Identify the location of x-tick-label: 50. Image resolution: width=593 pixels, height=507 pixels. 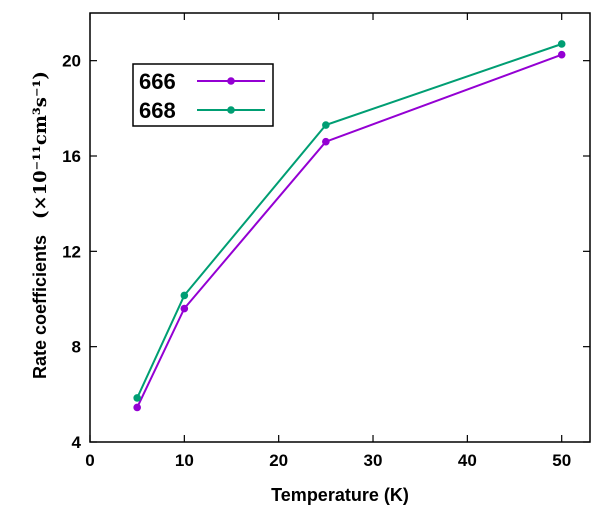
(561, 460).